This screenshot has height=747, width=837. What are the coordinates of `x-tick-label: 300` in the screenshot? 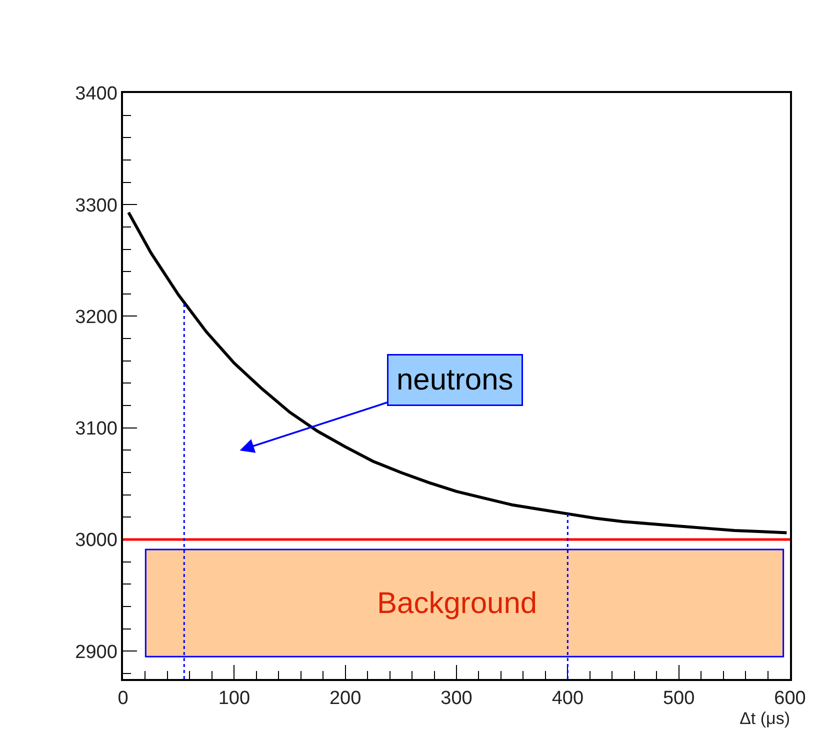 It's located at (456, 698).